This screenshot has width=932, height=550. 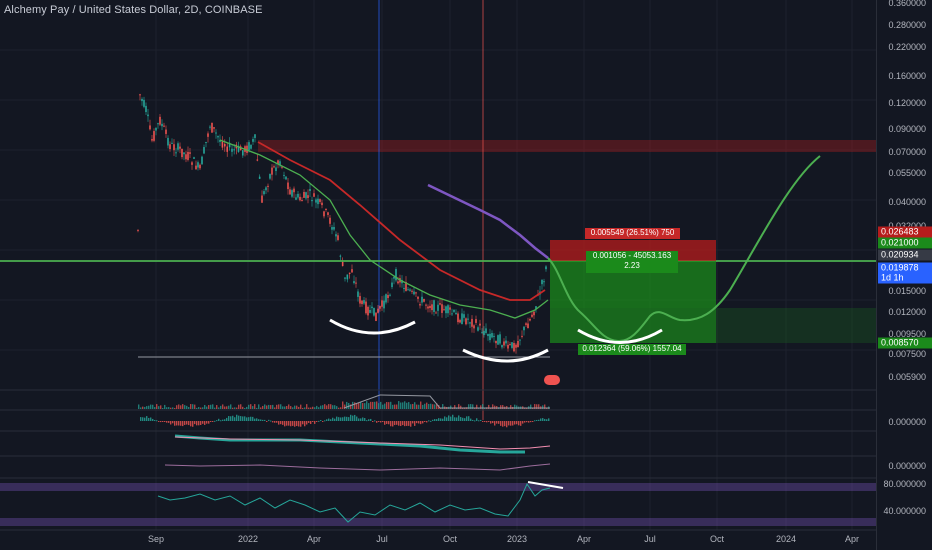 What do you see at coordinates (488, 221) in the screenshot?
I see `ma-purple` at bounding box center [488, 221].